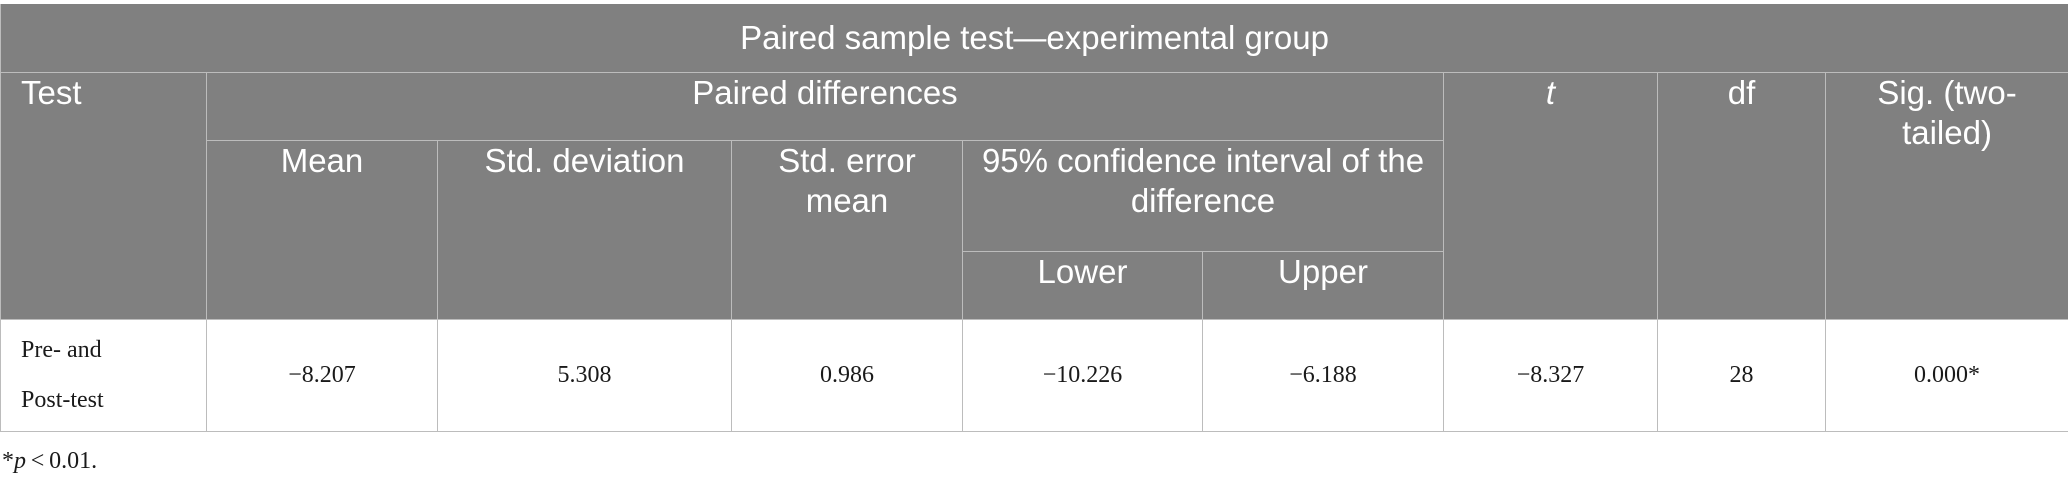 The height and width of the screenshot is (485, 2068). What do you see at coordinates (61, 350) in the screenshot?
I see `test-label-line1: Pre- and` at bounding box center [61, 350].